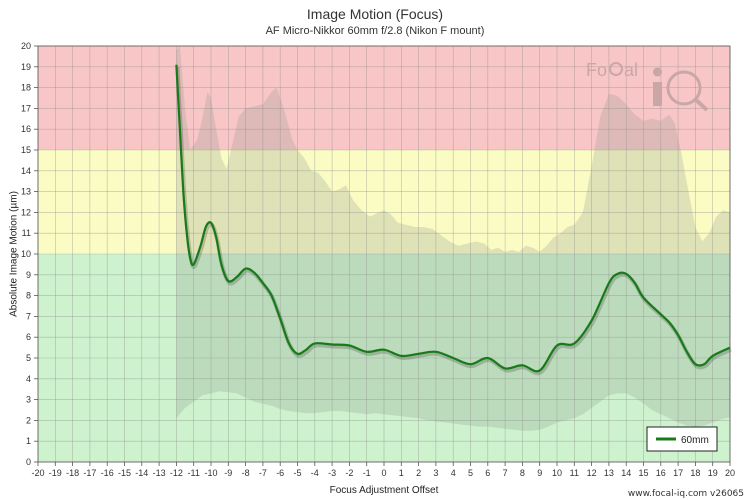  I want to click on y-tick-label-2: 2, so click(28, 420).